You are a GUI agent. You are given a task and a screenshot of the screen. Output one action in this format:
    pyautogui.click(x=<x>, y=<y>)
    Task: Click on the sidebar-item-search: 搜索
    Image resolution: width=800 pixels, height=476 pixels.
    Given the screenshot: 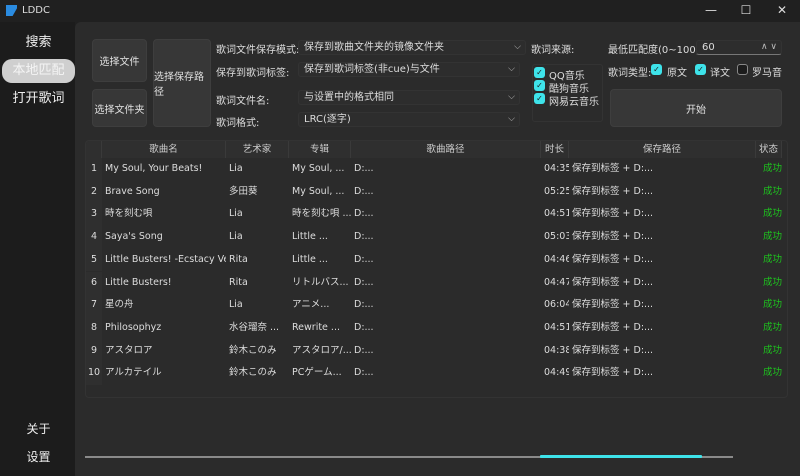 What is the action you would take?
    pyautogui.click(x=38, y=42)
    